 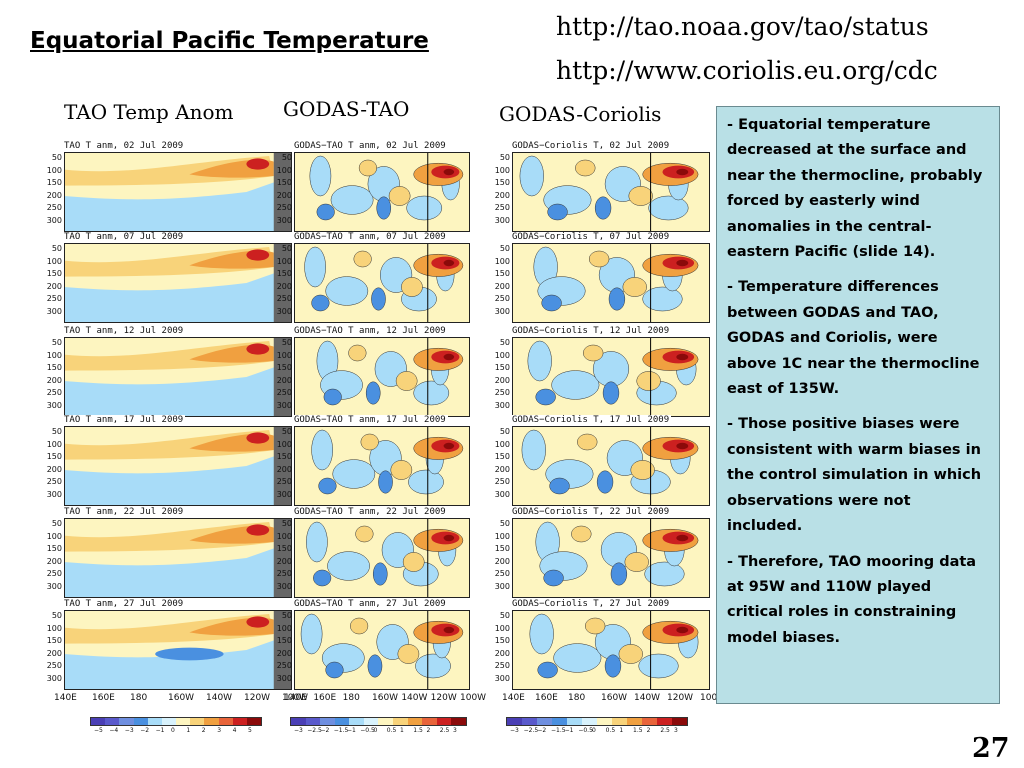 I want to click on colorbar-label: 0.5, so click(x=610, y=730).